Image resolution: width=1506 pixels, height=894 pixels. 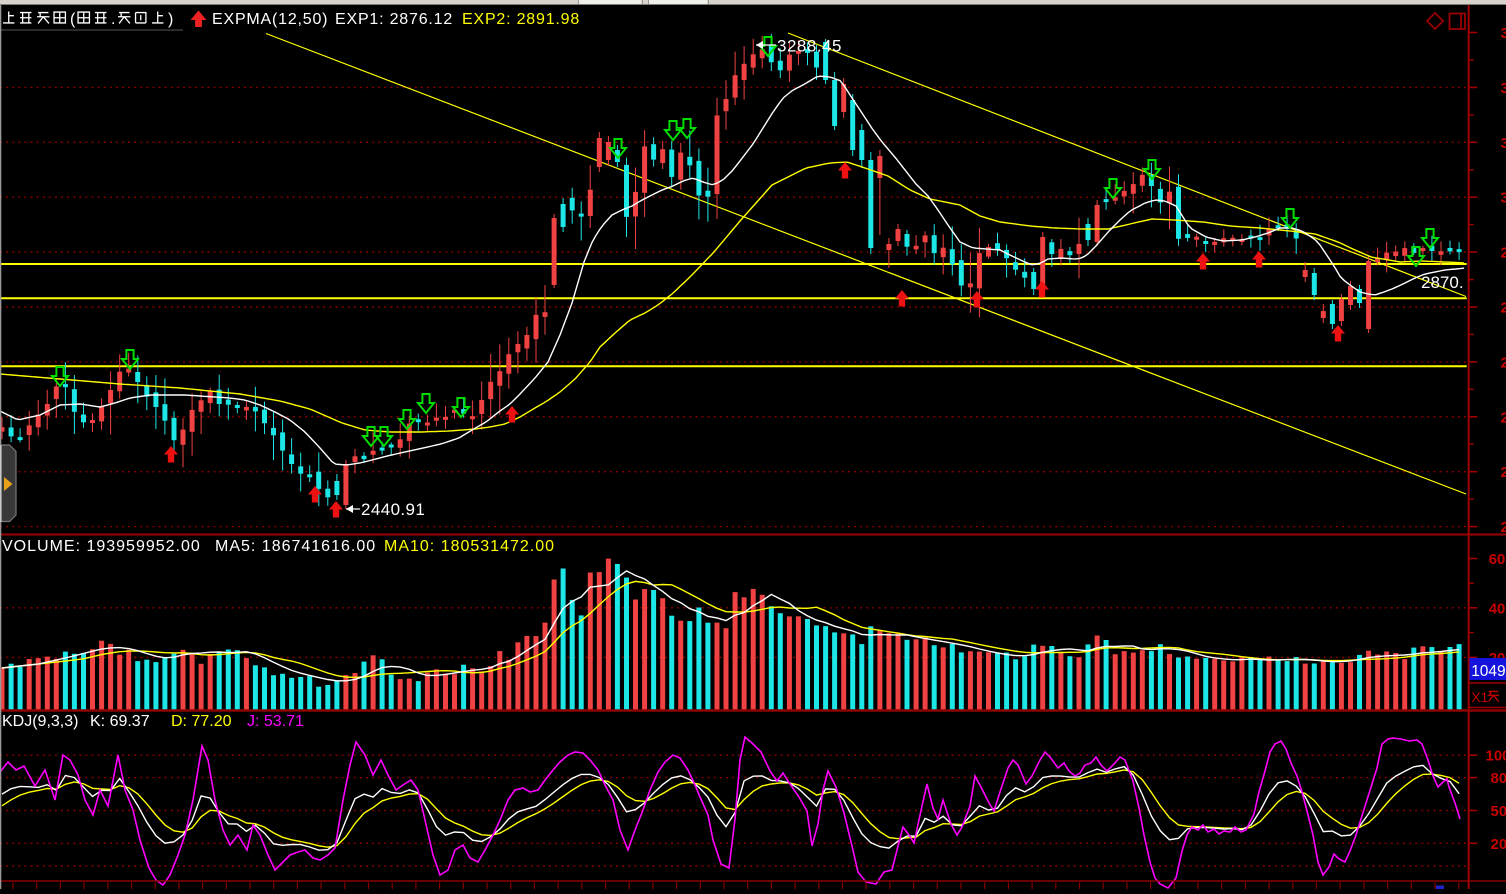 I want to click on svg-text: 2700, so click(x=1503, y=362).